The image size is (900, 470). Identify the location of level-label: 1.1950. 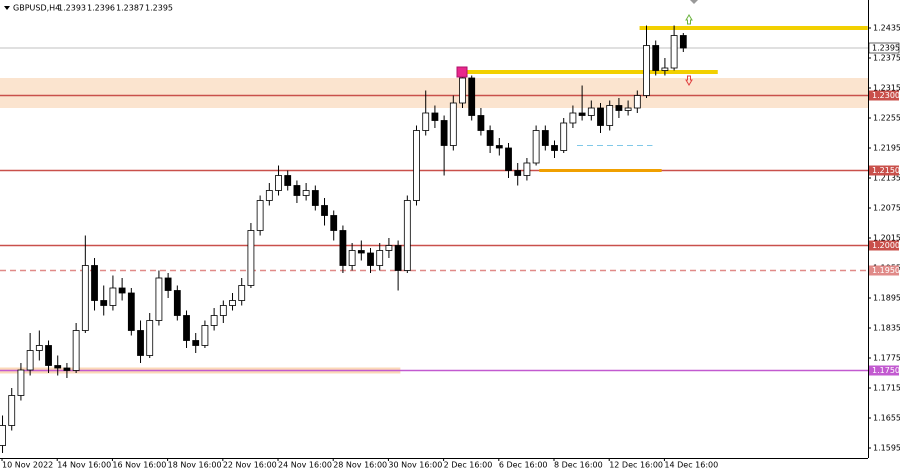
(886, 270).